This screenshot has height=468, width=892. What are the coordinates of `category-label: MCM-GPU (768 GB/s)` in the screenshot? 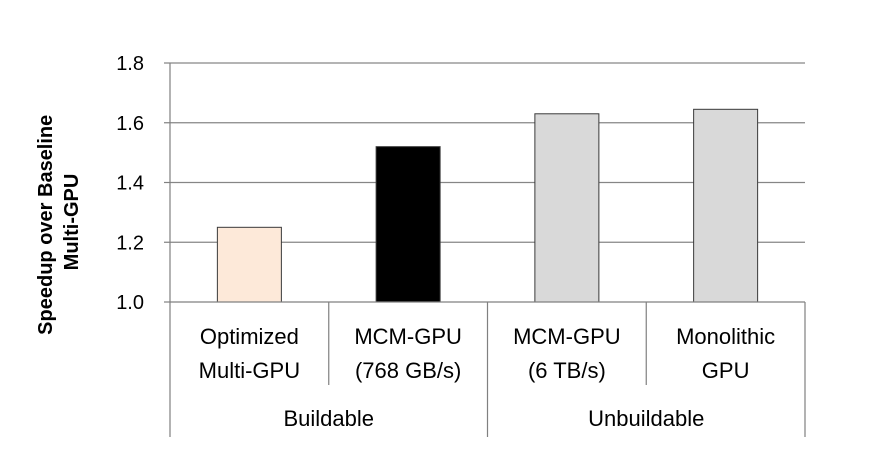 It's located at (408, 353).